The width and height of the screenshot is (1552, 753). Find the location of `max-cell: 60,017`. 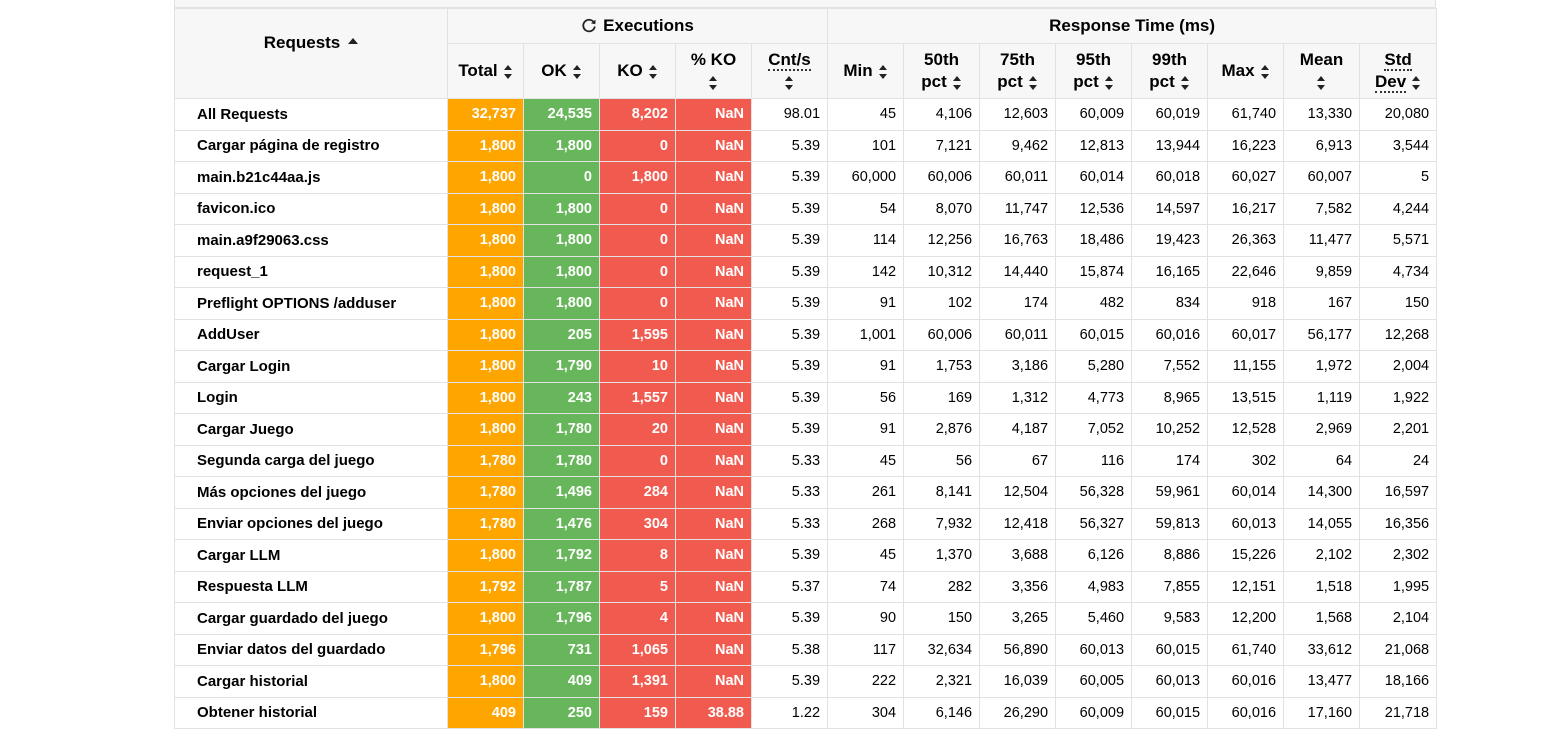

max-cell: 60,017 is located at coordinates (1246, 334).